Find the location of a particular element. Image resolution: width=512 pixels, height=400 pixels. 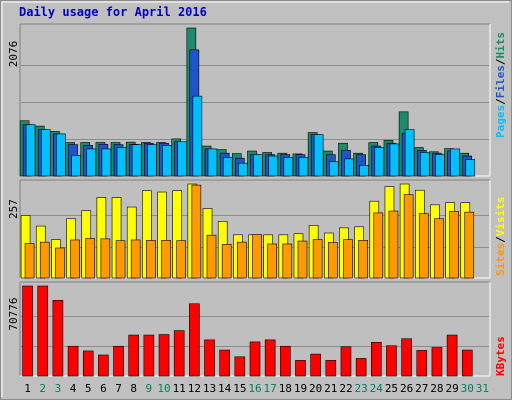

x-tick-label: 22 is located at coordinates (345, 388).